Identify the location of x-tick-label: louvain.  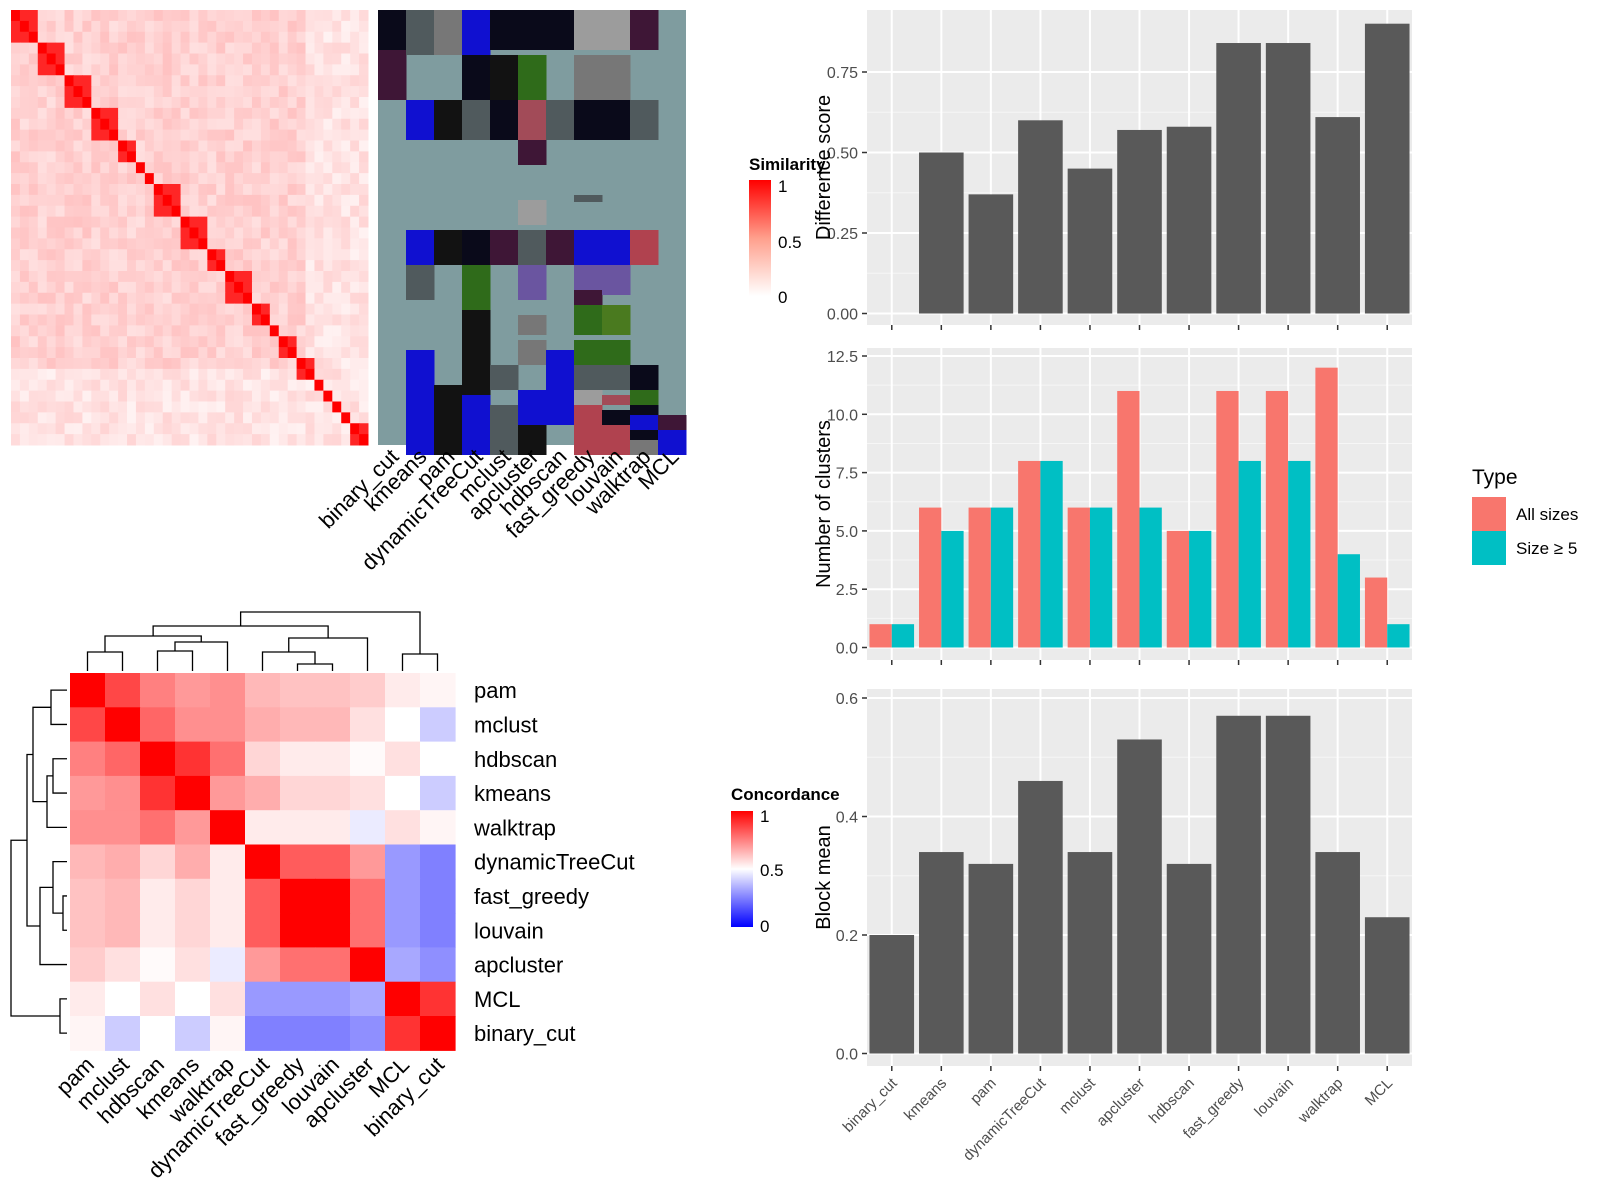
(1274, 1098).